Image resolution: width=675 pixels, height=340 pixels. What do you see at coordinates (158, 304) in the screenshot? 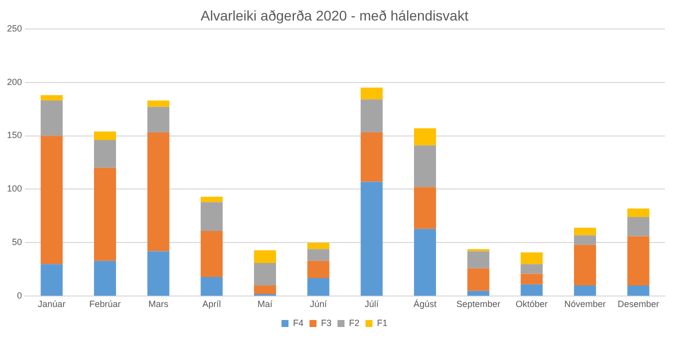
I see `x-tick-label: Mars` at bounding box center [158, 304].